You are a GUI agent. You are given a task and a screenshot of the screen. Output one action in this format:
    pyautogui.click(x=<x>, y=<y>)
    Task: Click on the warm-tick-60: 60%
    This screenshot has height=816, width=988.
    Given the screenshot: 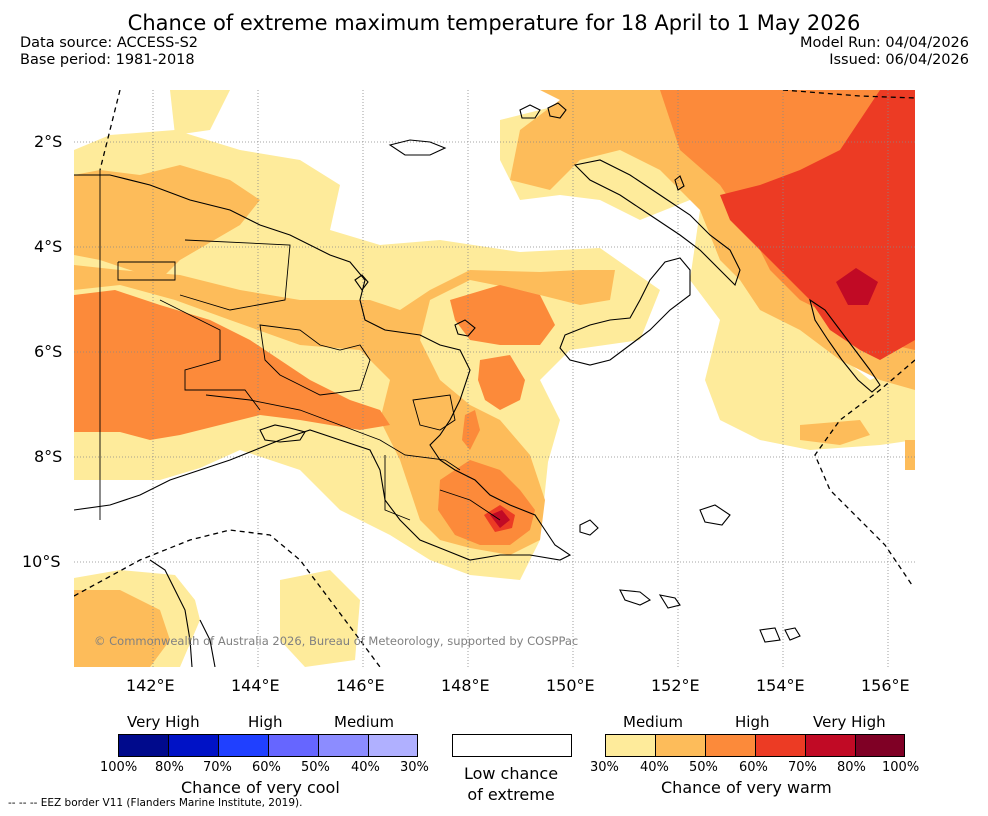 What is the action you would take?
    pyautogui.click(x=753, y=767)
    